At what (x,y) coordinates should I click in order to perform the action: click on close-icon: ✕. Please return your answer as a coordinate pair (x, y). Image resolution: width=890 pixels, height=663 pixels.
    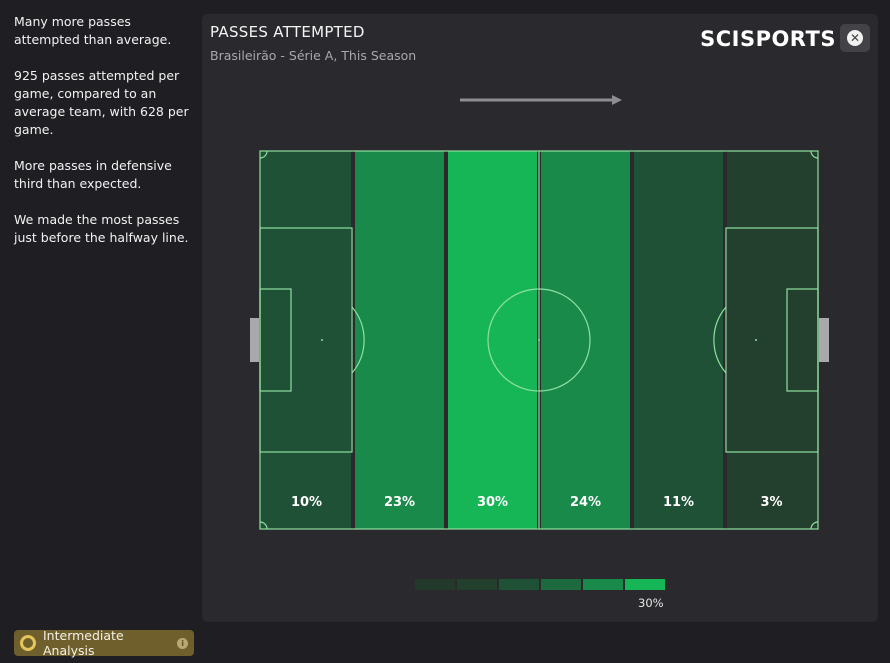
    Looking at the image, I should click on (855, 38).